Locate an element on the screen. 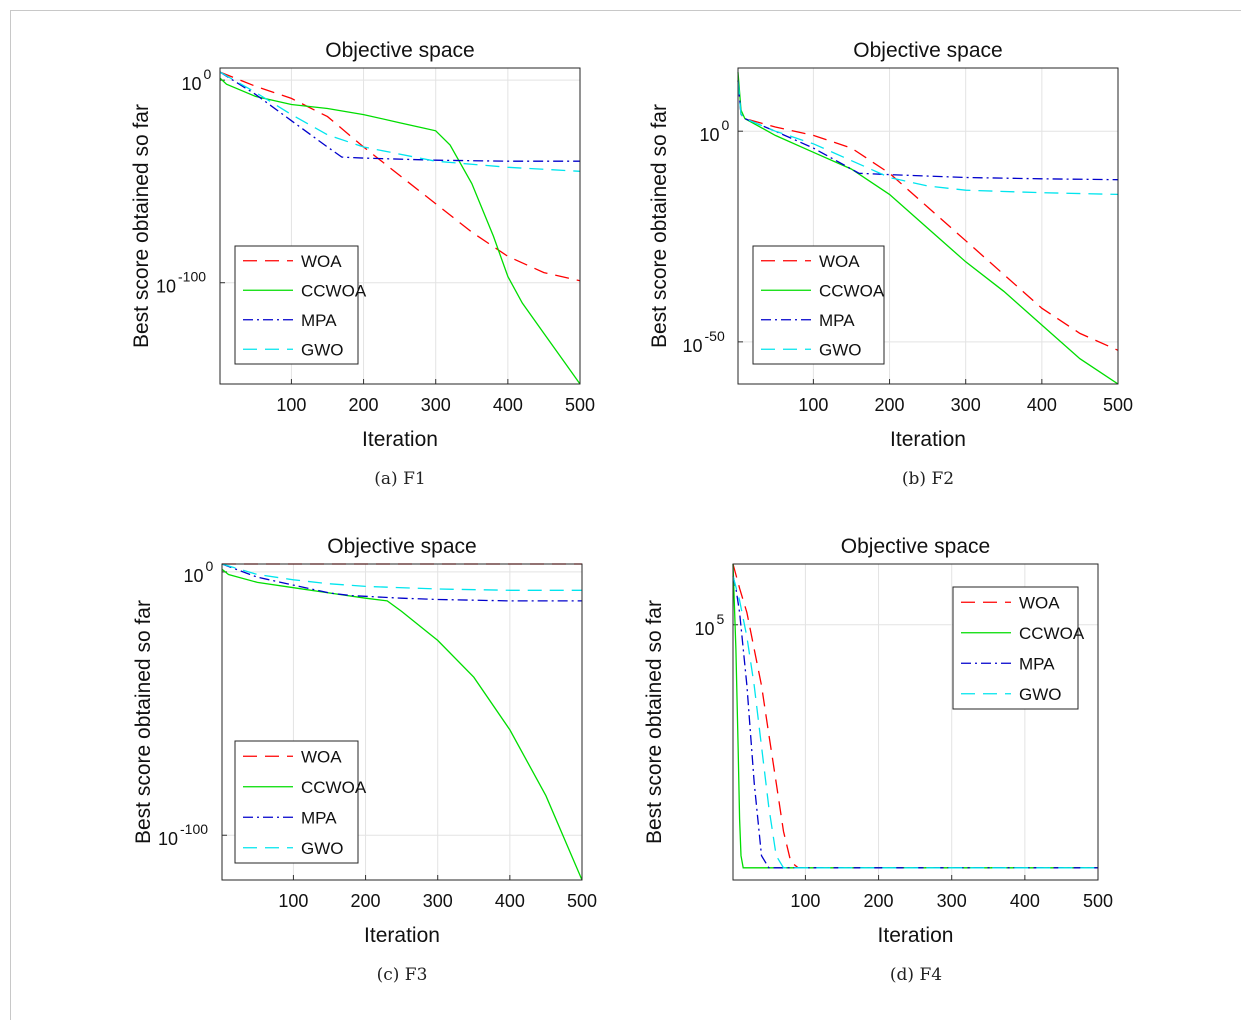 The width and height of the screenshot is (1241, 1020). subfigure-caption: (d) F4 is located at coordinates (916, 975).